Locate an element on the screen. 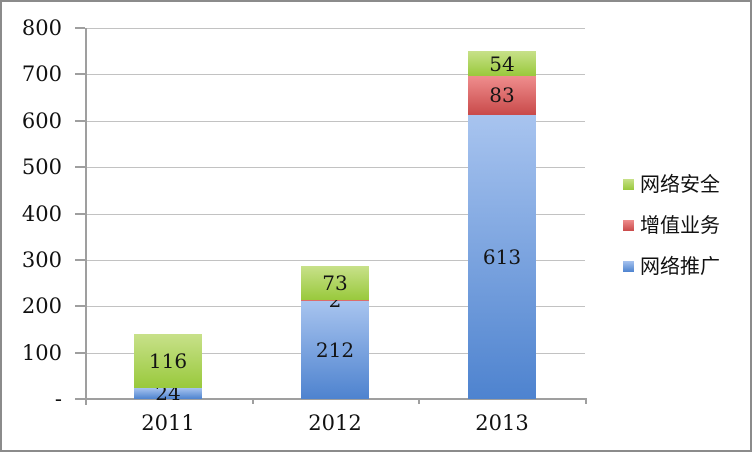 This screenshot has height=452, width=752. bar-value-label: 24 is located at coordinates (168, 393).